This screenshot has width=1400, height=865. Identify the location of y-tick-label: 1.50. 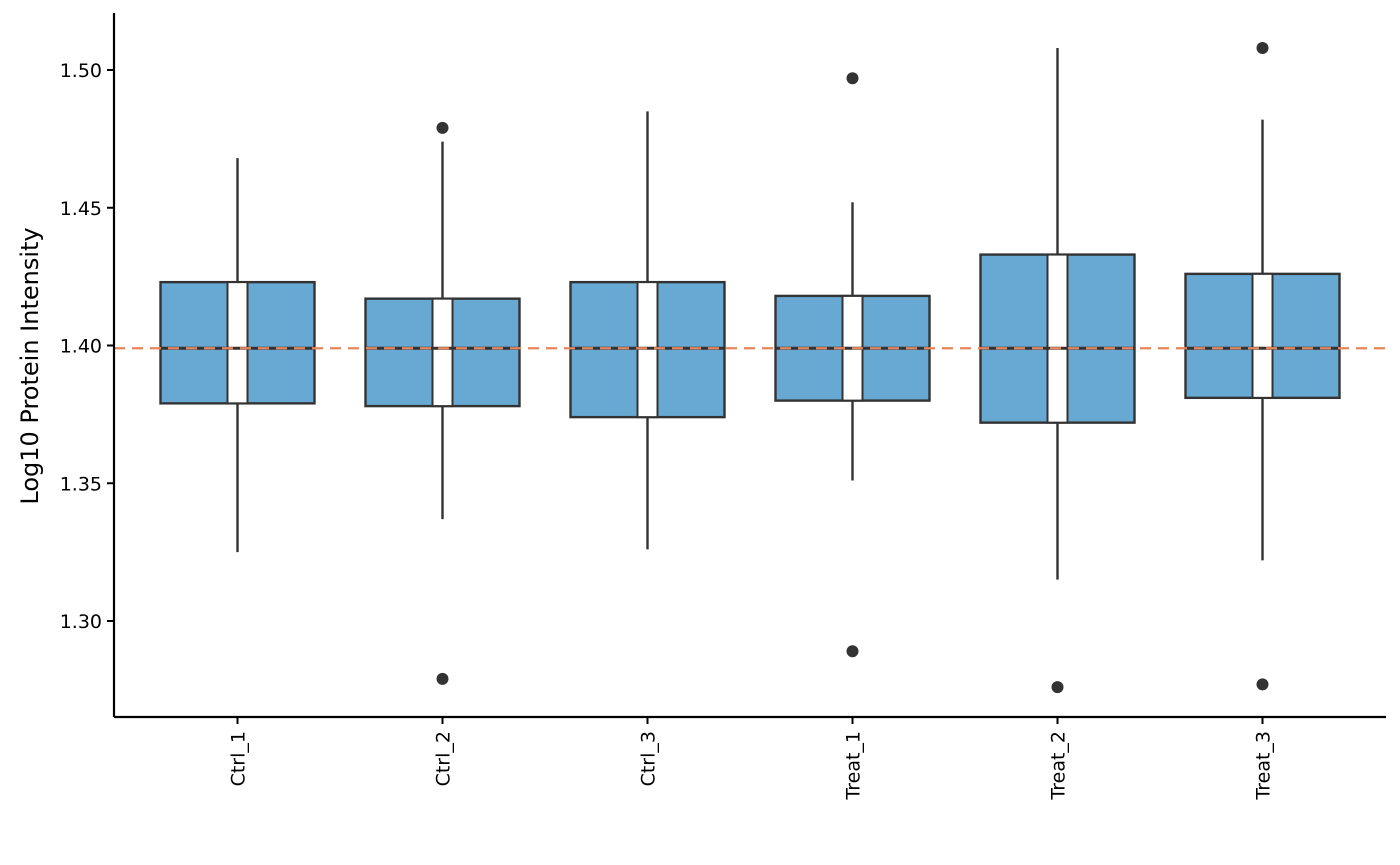
(81, 71).